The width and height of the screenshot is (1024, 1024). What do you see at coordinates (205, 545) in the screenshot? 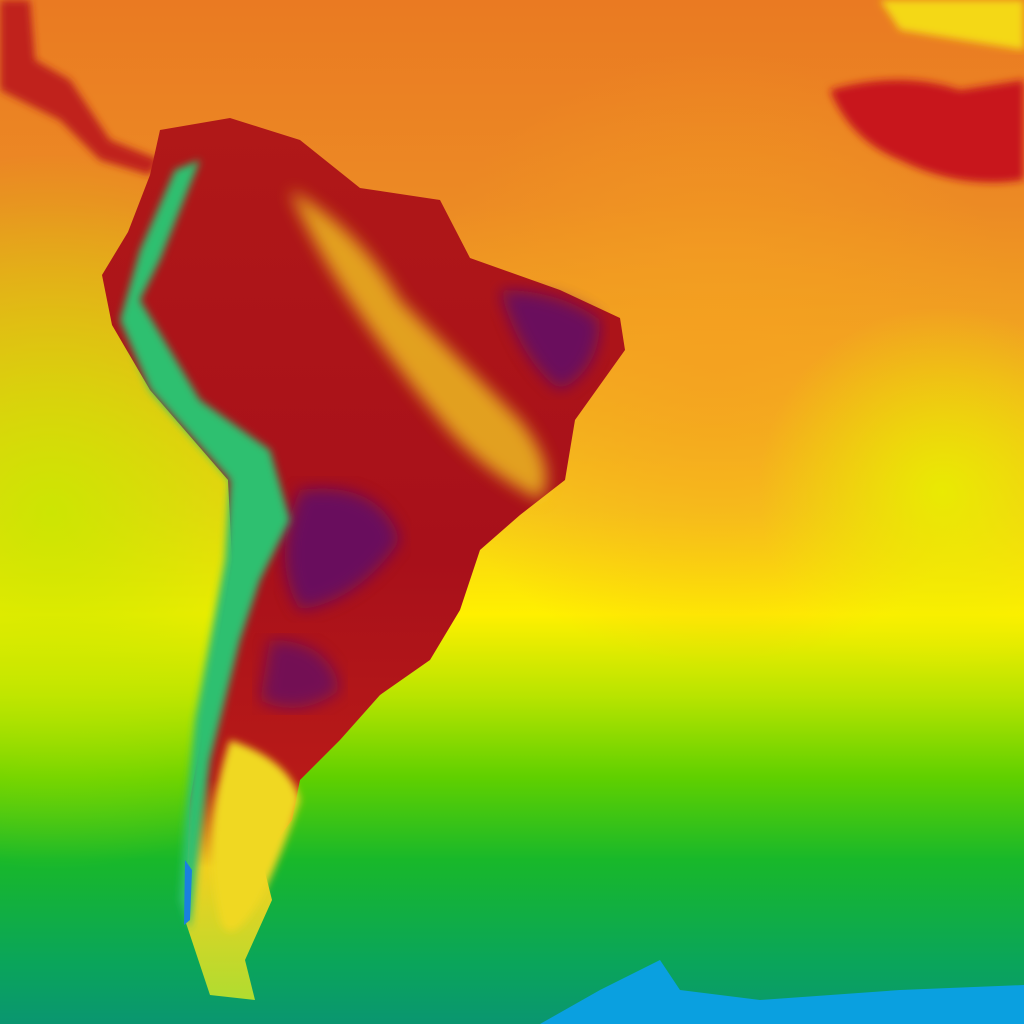
I see `andes-cool-strip` at bounding box center [205, 545].